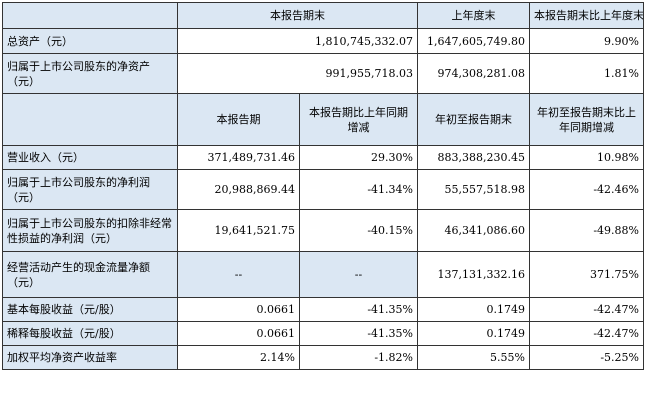 The height and width of the screenshot is (405, 645). What do you see at coordinates (473, 119) in the screenshot?
I see `mid-header-ytd: 年初至报告期末` at bounding box center [473, 119].